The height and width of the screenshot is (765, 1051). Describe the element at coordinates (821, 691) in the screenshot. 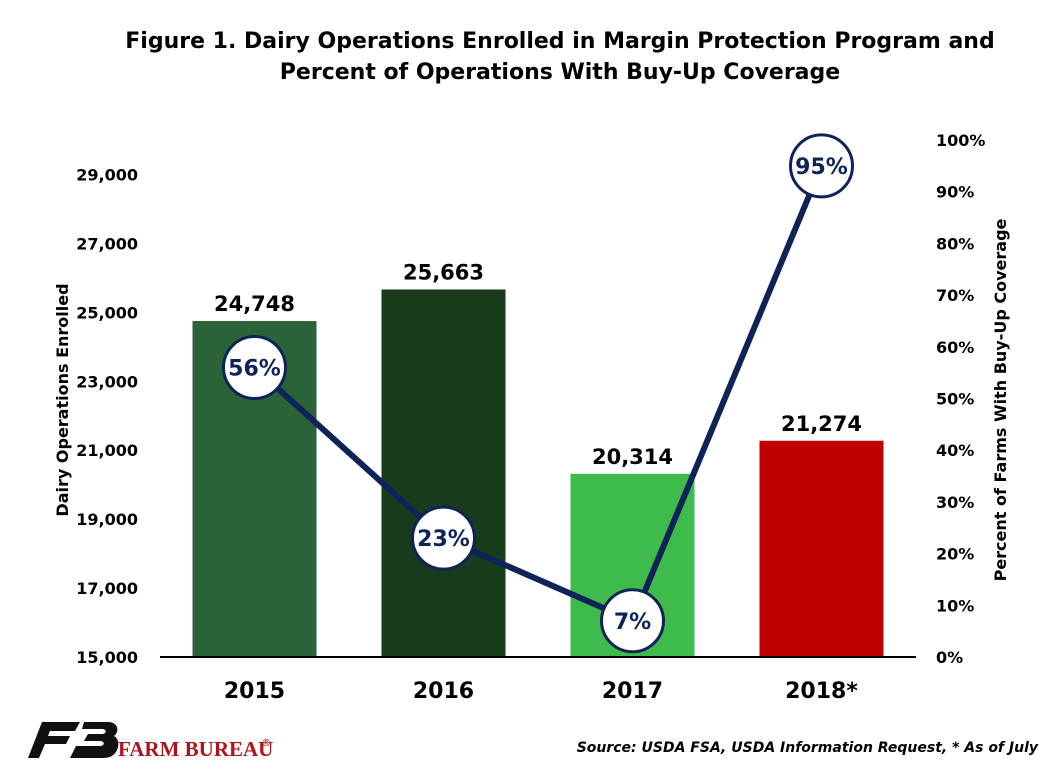

I see `category-label: 2018*` at that location.